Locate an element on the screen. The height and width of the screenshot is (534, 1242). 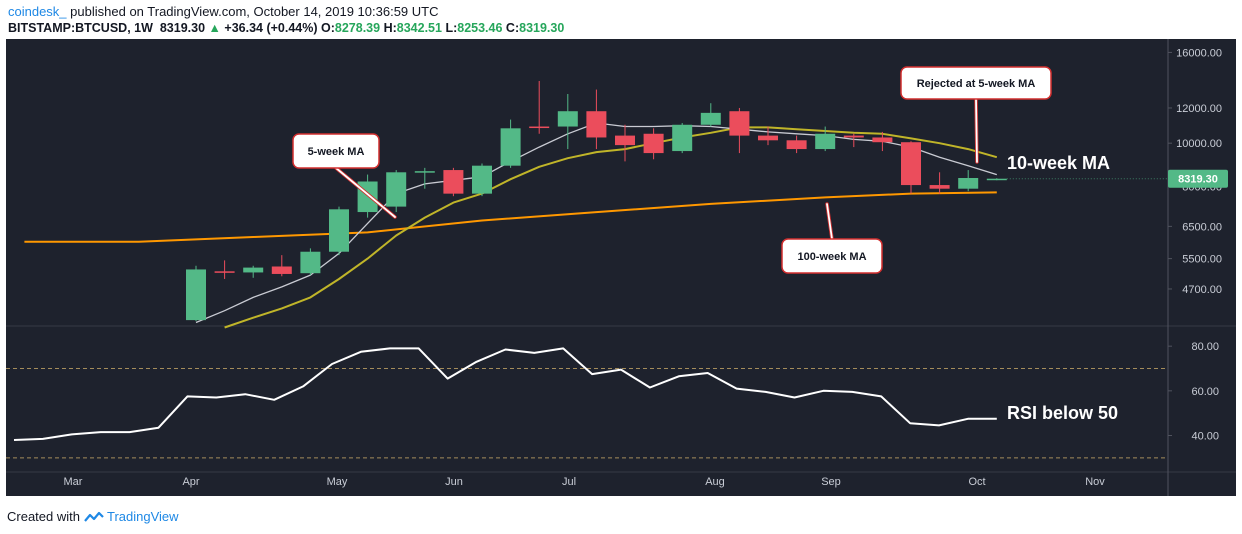
ma100-line is located at coordinates (510, 217).